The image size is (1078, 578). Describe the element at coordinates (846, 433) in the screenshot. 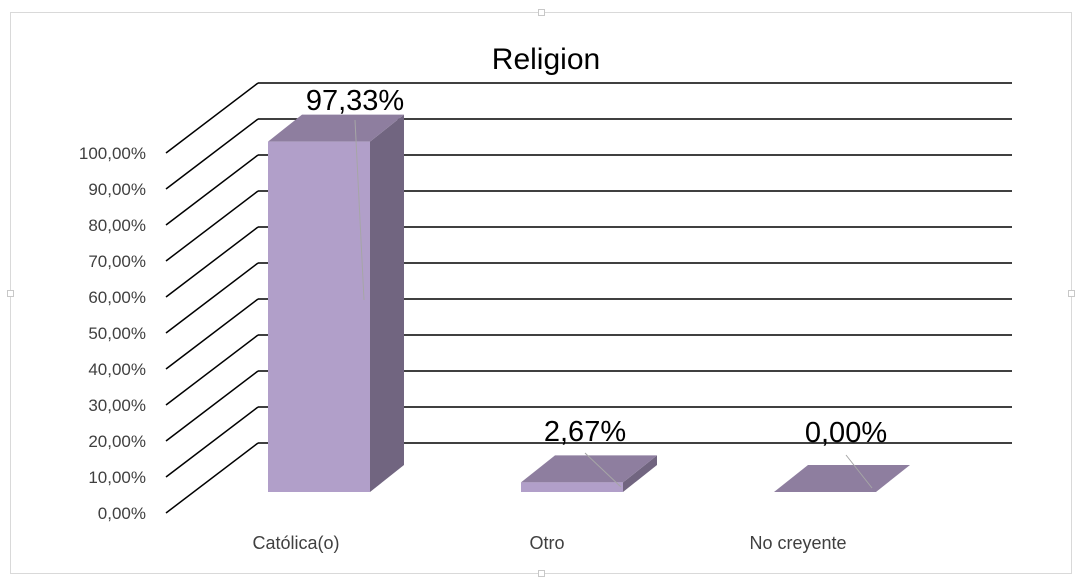

I see `data-label: 0,00%` at that location.